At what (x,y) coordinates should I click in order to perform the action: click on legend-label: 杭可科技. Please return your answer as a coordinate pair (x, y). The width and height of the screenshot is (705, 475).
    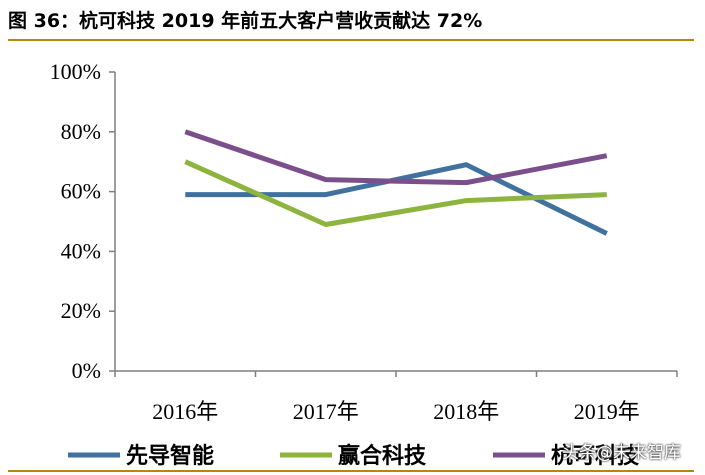
    Looking at the image, I should click on (595, 456).